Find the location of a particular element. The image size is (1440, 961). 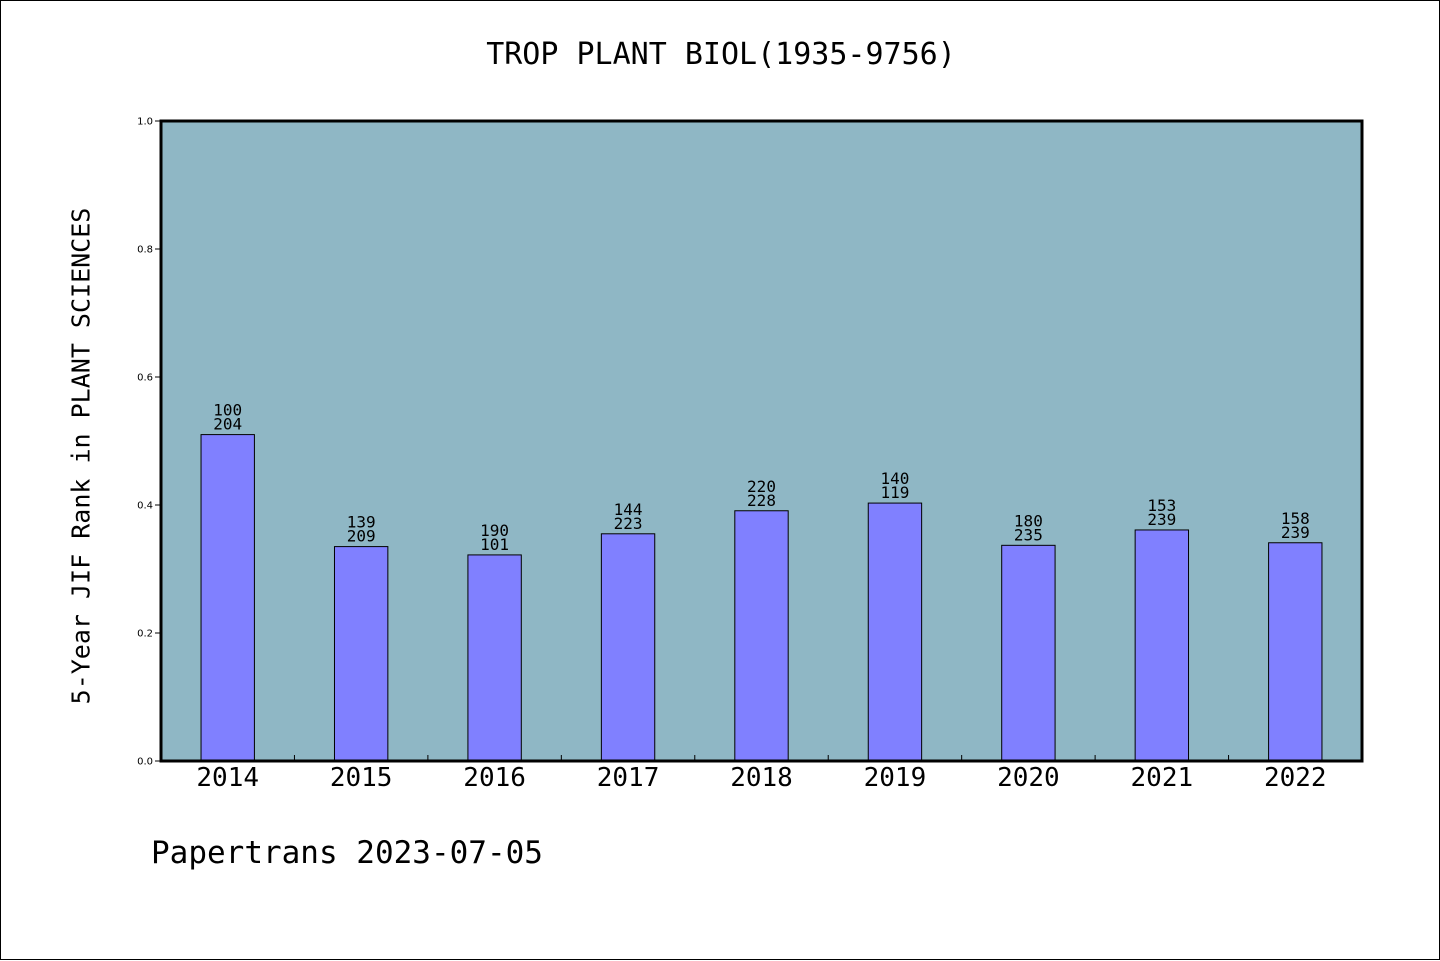

data-label-top: 220 is located at coordinates (761, 486).